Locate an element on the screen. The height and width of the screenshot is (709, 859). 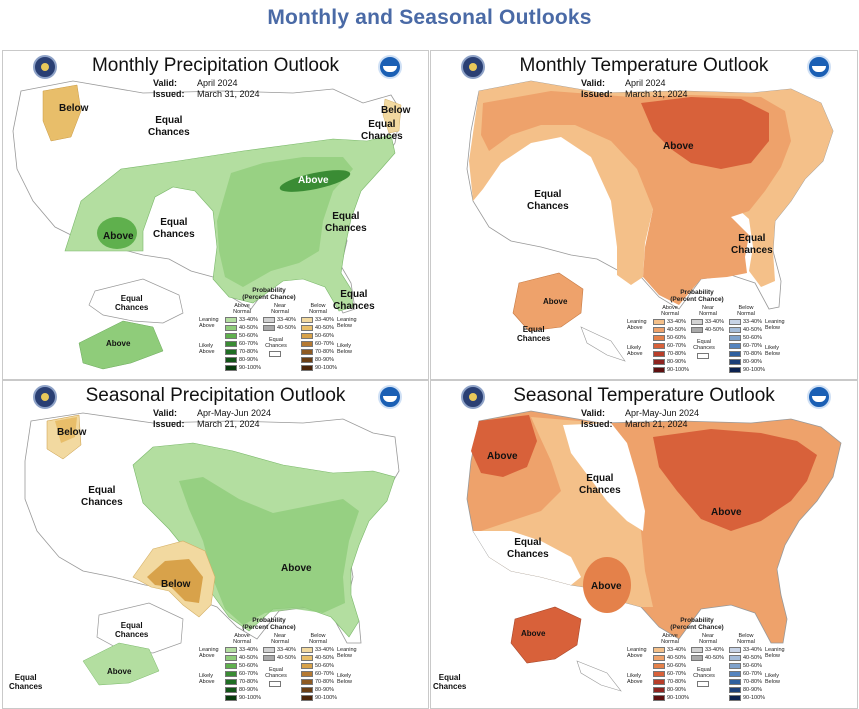
label-below-nw: Below is located at coordinates (74, 108).